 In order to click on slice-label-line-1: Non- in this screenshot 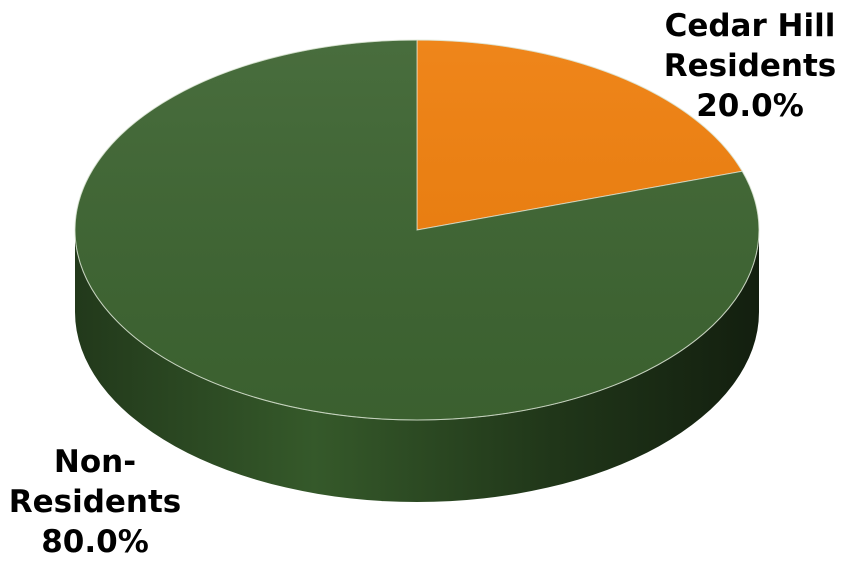, I will do `click(95, 462)`.